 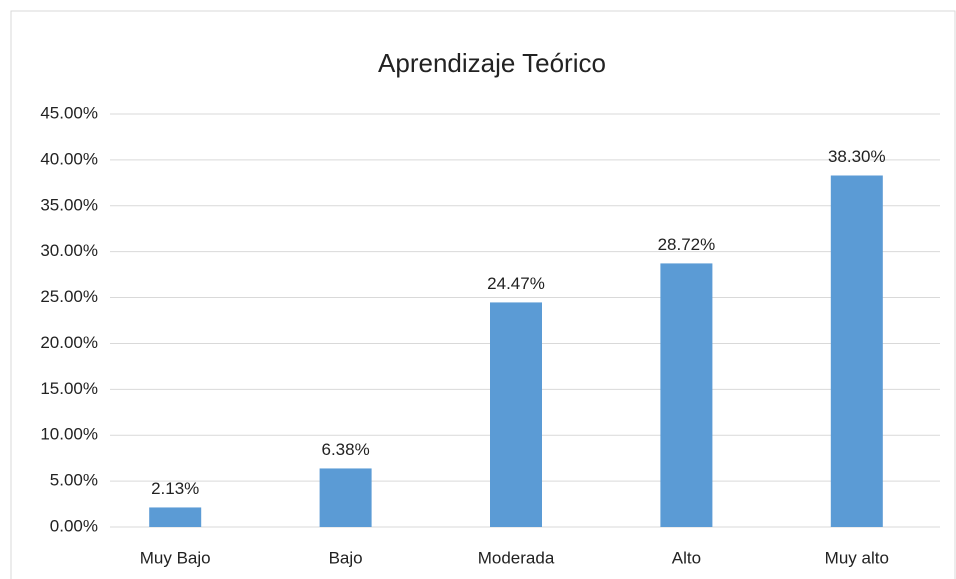 What do you see at coordinates (516, 557) in the screenshot?
I see `x-tick-label: Moderada` at bounding box center [516, 557].